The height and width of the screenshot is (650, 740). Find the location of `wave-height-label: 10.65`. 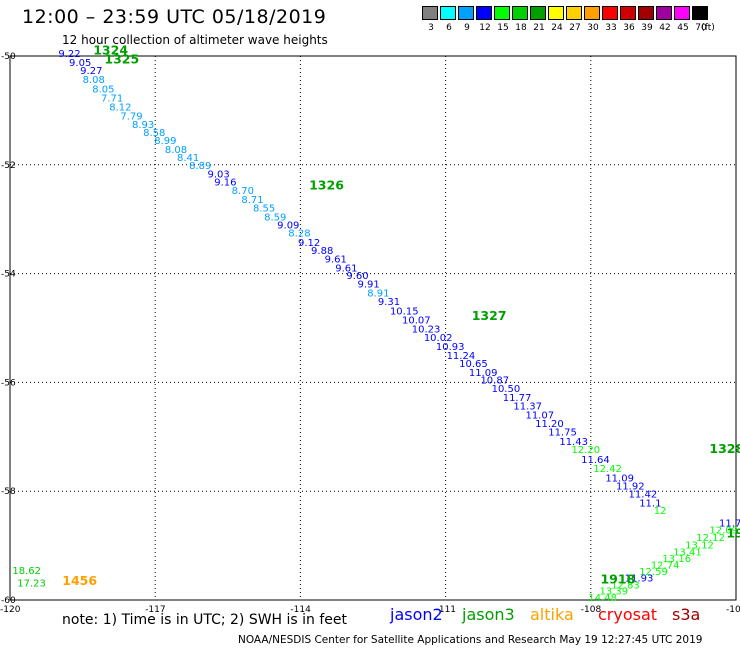

wave-height-label: 10.65 is located at coordinates (473, 364).